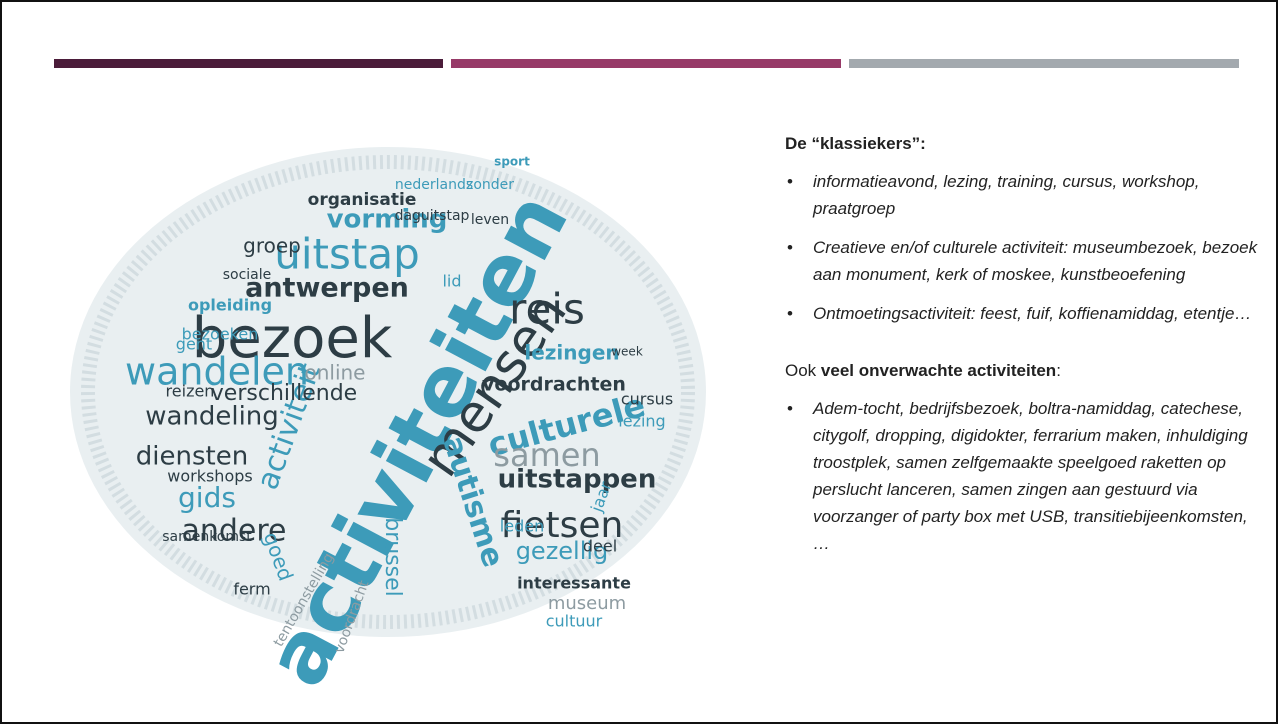  I want to click on cloud-word: ferm, so click(251, 589).